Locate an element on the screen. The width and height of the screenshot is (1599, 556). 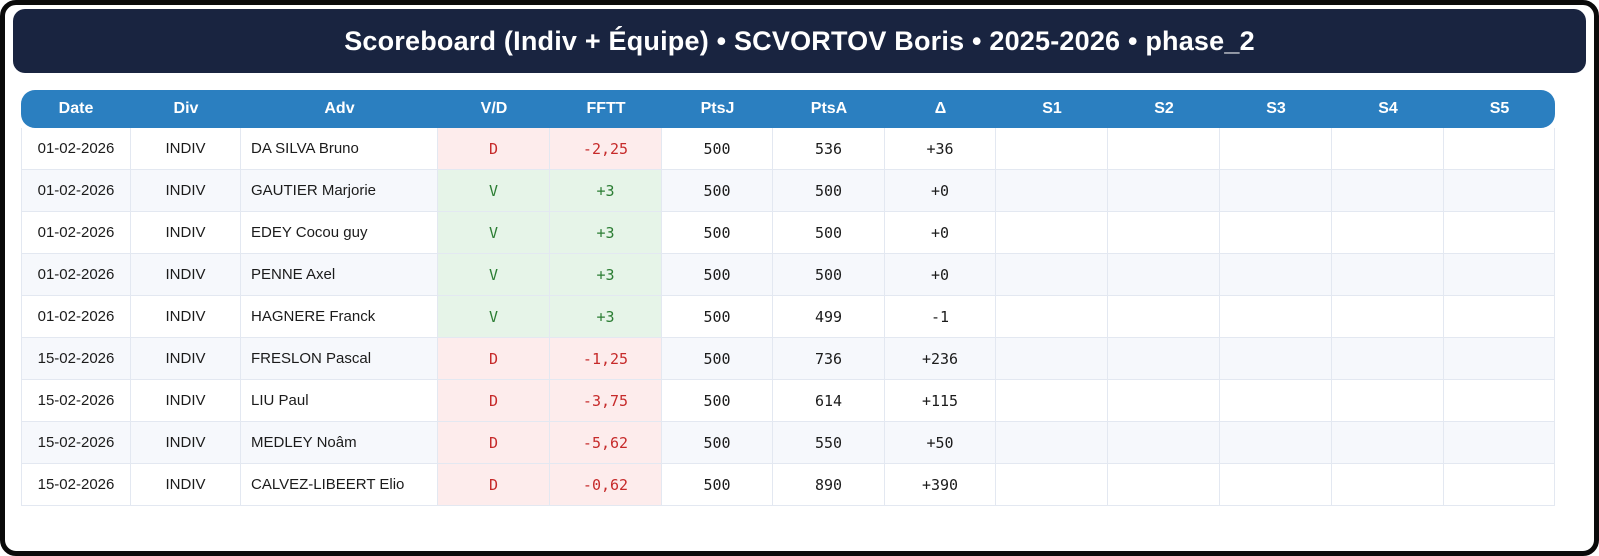
cell-fftt: -2,25 is located at coordinates (606, 149).